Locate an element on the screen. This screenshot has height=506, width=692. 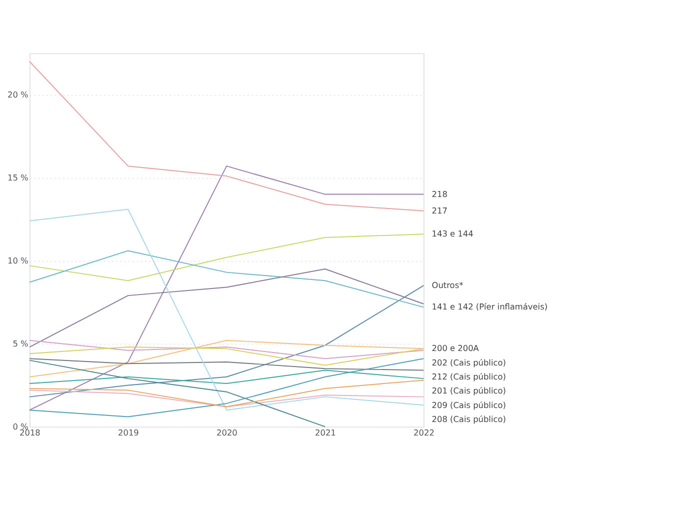
series-label: 202 (Cais público) is located at coordinates (469, 362).